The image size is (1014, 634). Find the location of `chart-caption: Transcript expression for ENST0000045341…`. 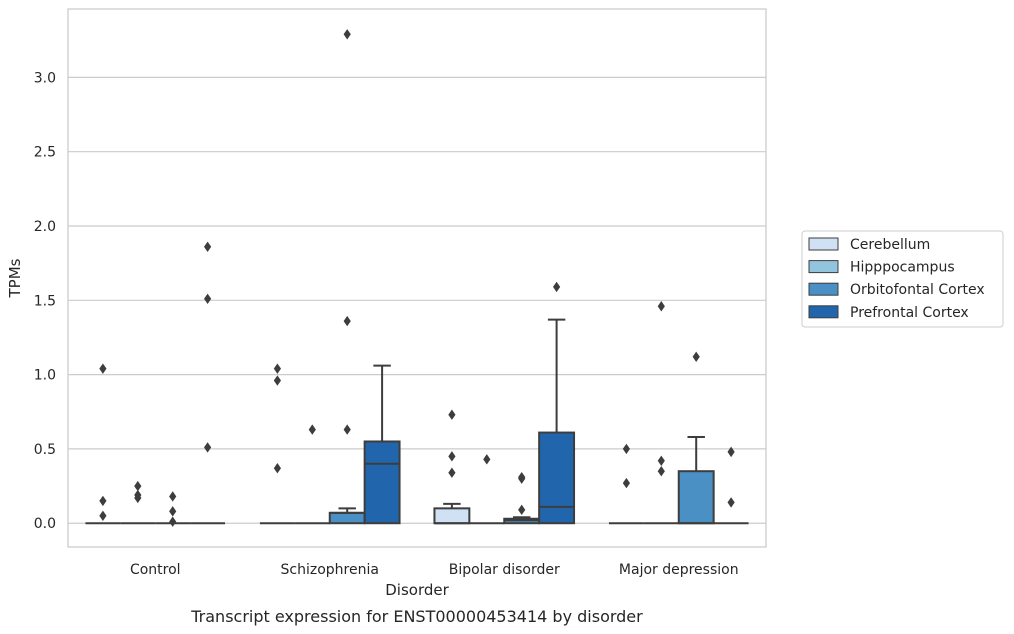

chart-caption: Transcript expression for ENST0000045341… is located at coordinates (416, 616).